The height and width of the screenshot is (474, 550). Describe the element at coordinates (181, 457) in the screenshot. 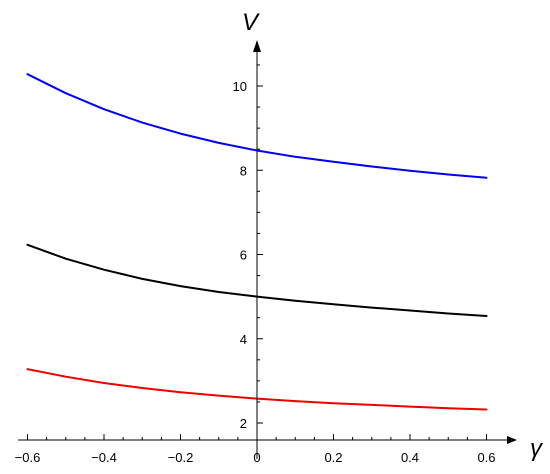

I see `x-tick-label: −0.2` at that location.